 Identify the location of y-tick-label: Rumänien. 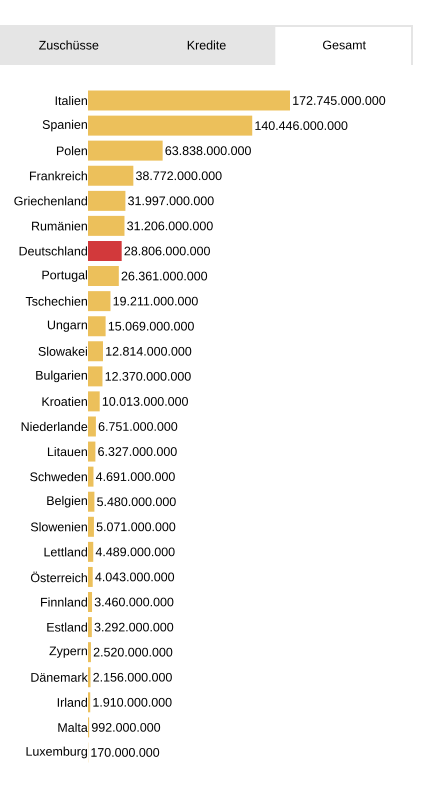
(59, 225).